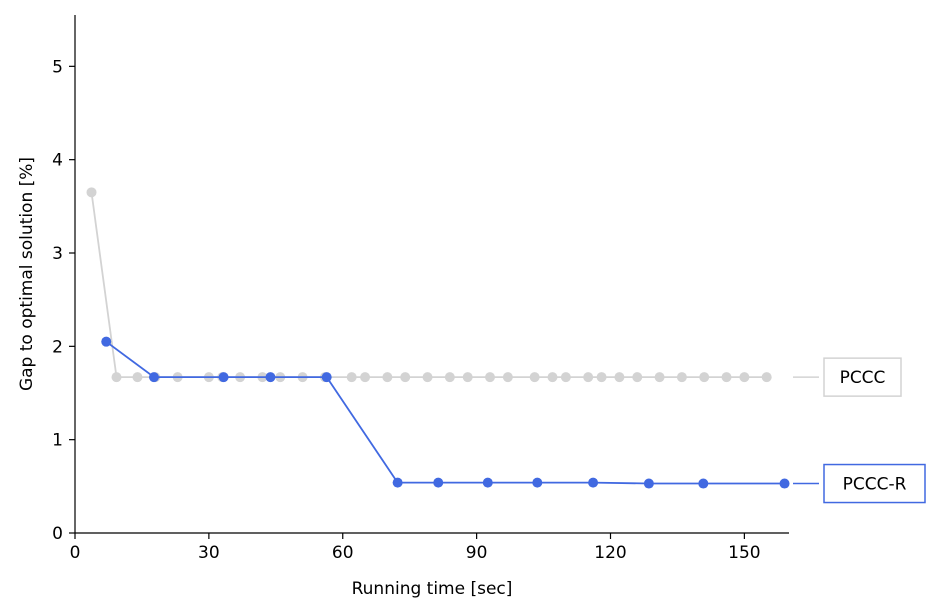 This screenshot has width=932, height=616. I want to click on y-tick-label: 2, so click(57, 347).